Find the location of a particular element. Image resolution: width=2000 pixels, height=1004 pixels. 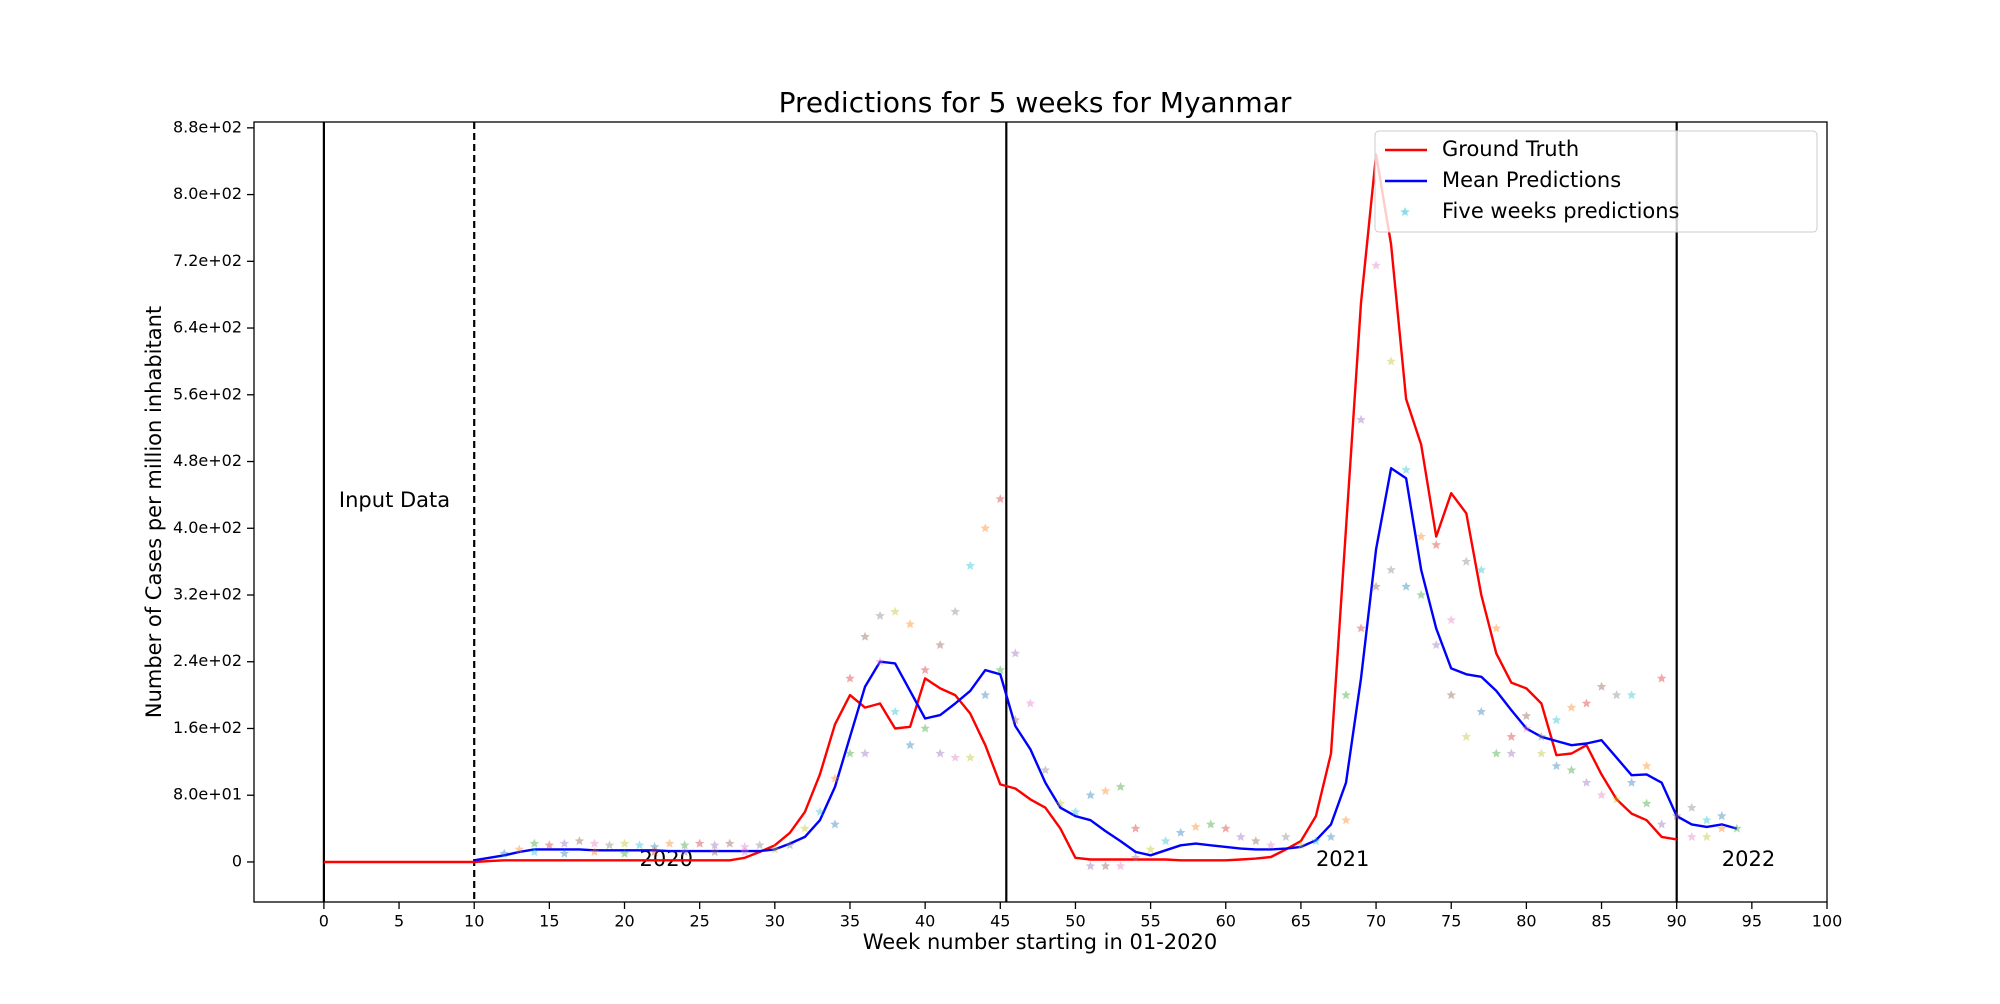

annotation: Input Data is located at coordinates (394, 500).